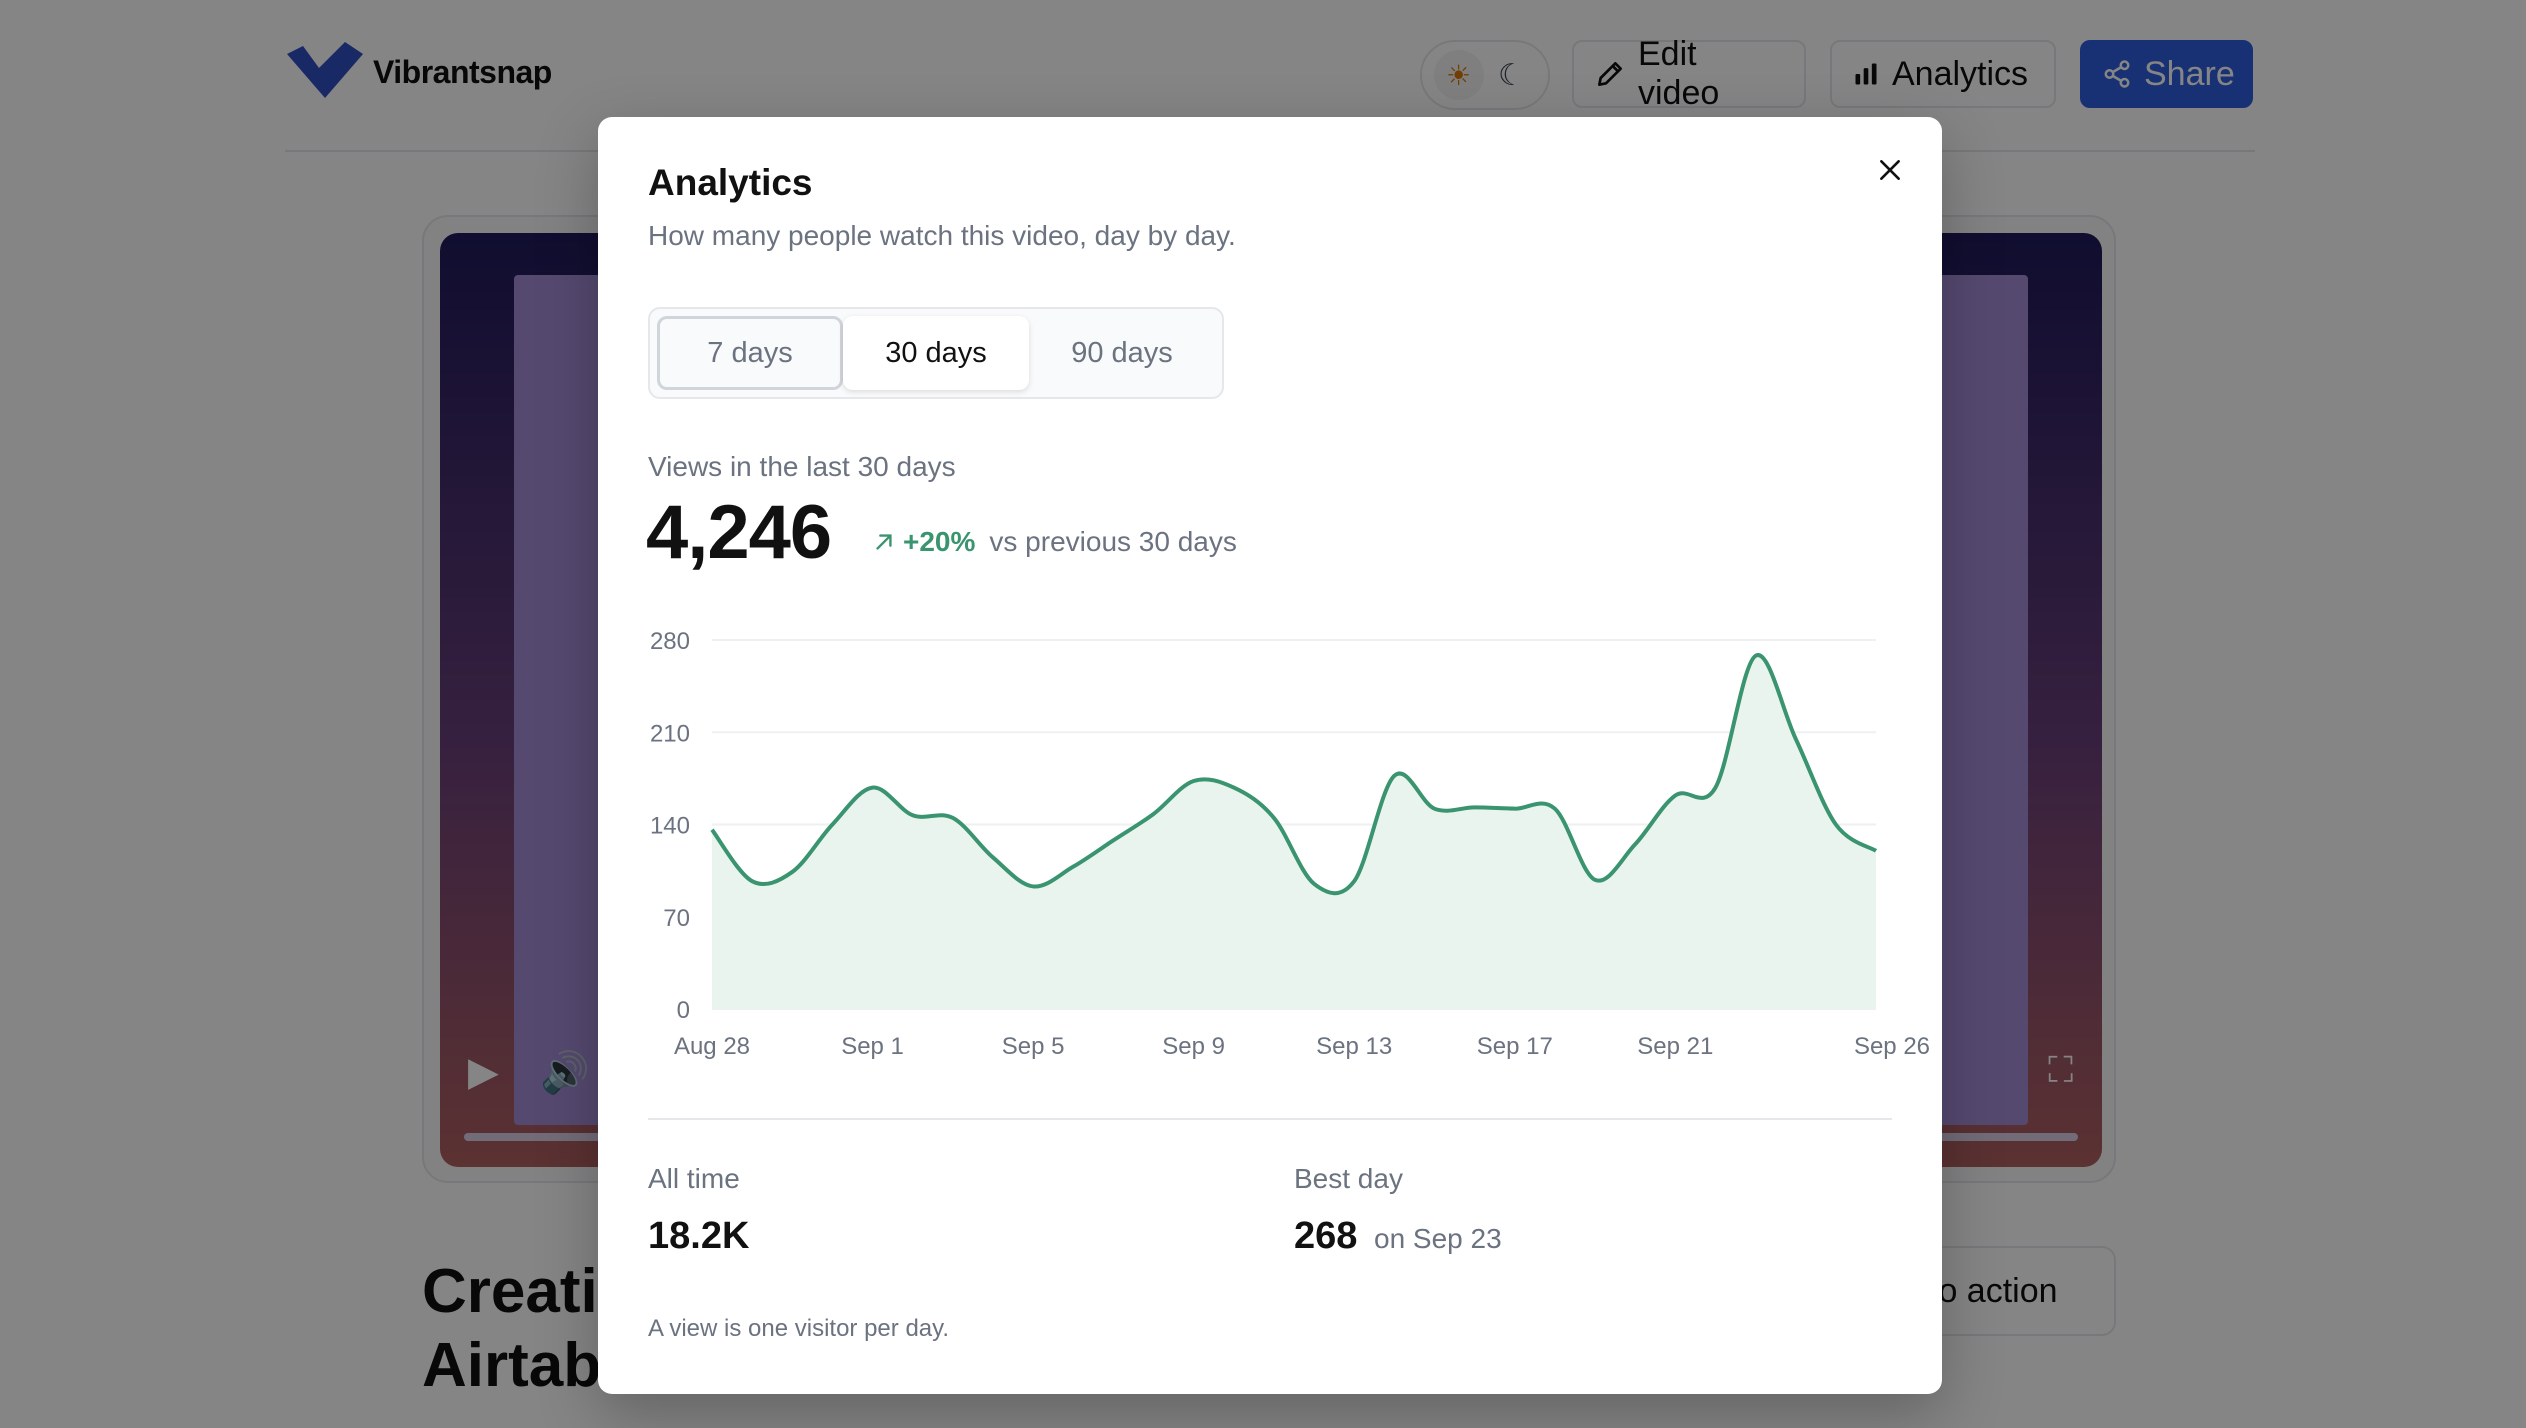 This screenshot has height=1428, width=2526. Describe the element at coordinates (939, 541) in the screenshot. I see `delta-percent: +20%` at that location.